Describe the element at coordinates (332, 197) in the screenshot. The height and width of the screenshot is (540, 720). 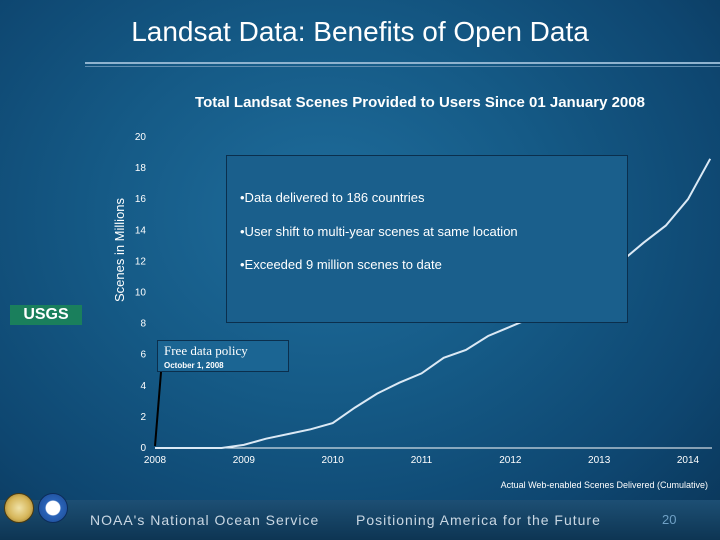
I see `note-countries: •Data delivered to 186 countries` at that location.